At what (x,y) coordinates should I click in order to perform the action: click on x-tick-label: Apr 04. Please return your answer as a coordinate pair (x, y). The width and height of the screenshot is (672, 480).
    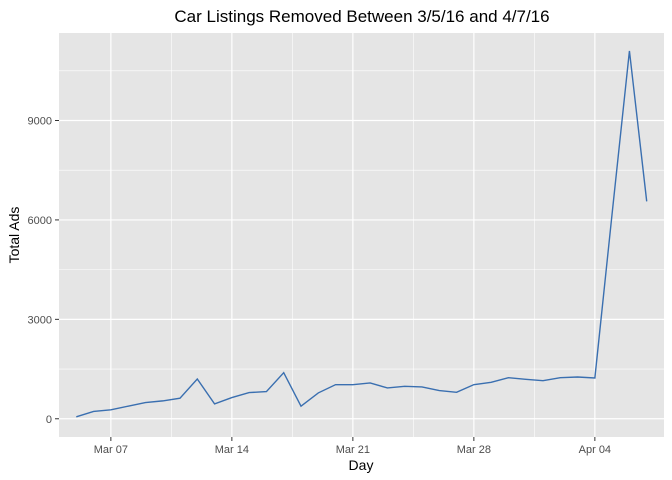
    Looking at the image, I should click on (595, 450).